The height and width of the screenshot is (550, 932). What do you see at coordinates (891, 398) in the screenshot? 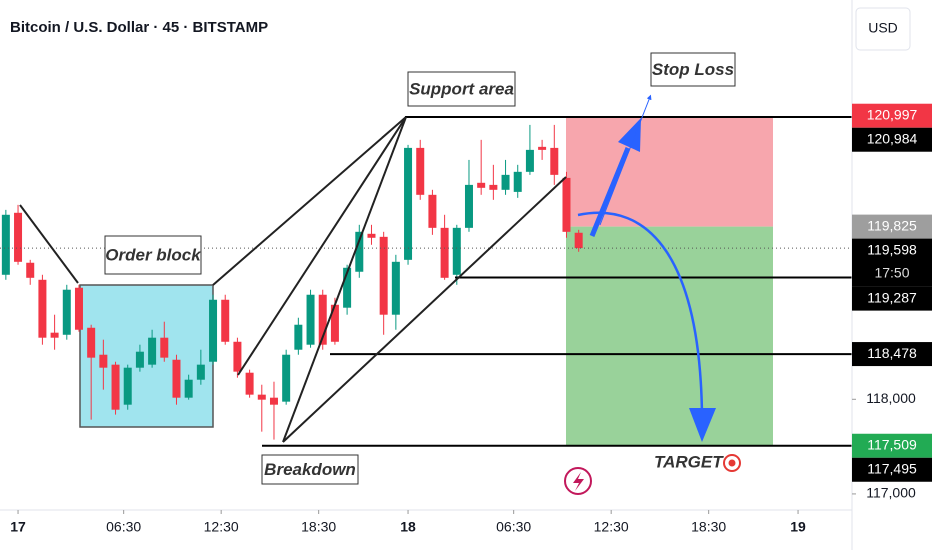
I see `y-tick-label: 118,000` at bounding box center [891, 398].